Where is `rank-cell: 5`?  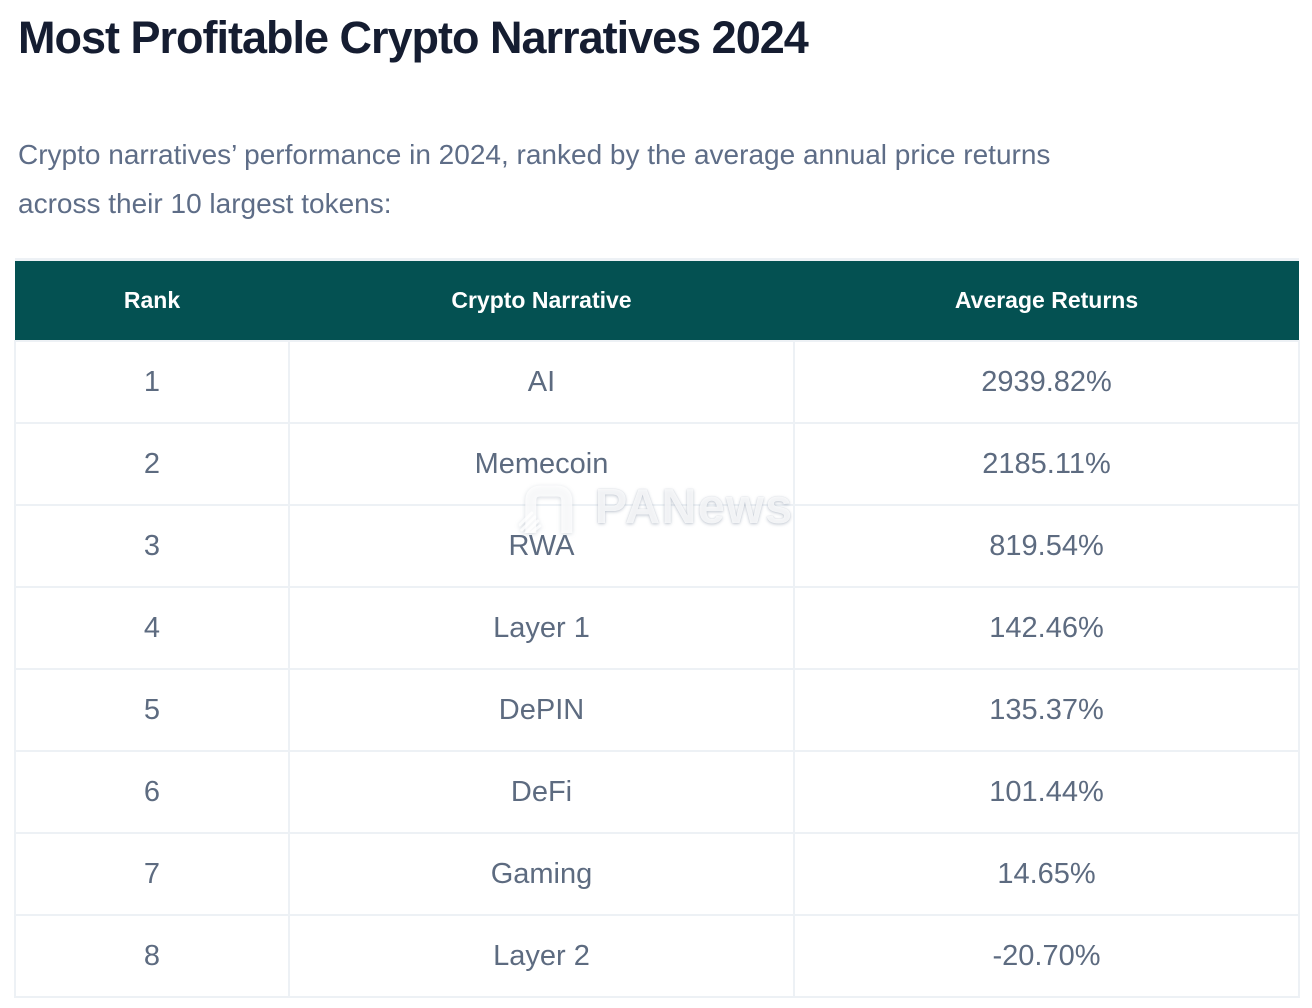
rank-cell: 5 is located at coordinates (152, 710).